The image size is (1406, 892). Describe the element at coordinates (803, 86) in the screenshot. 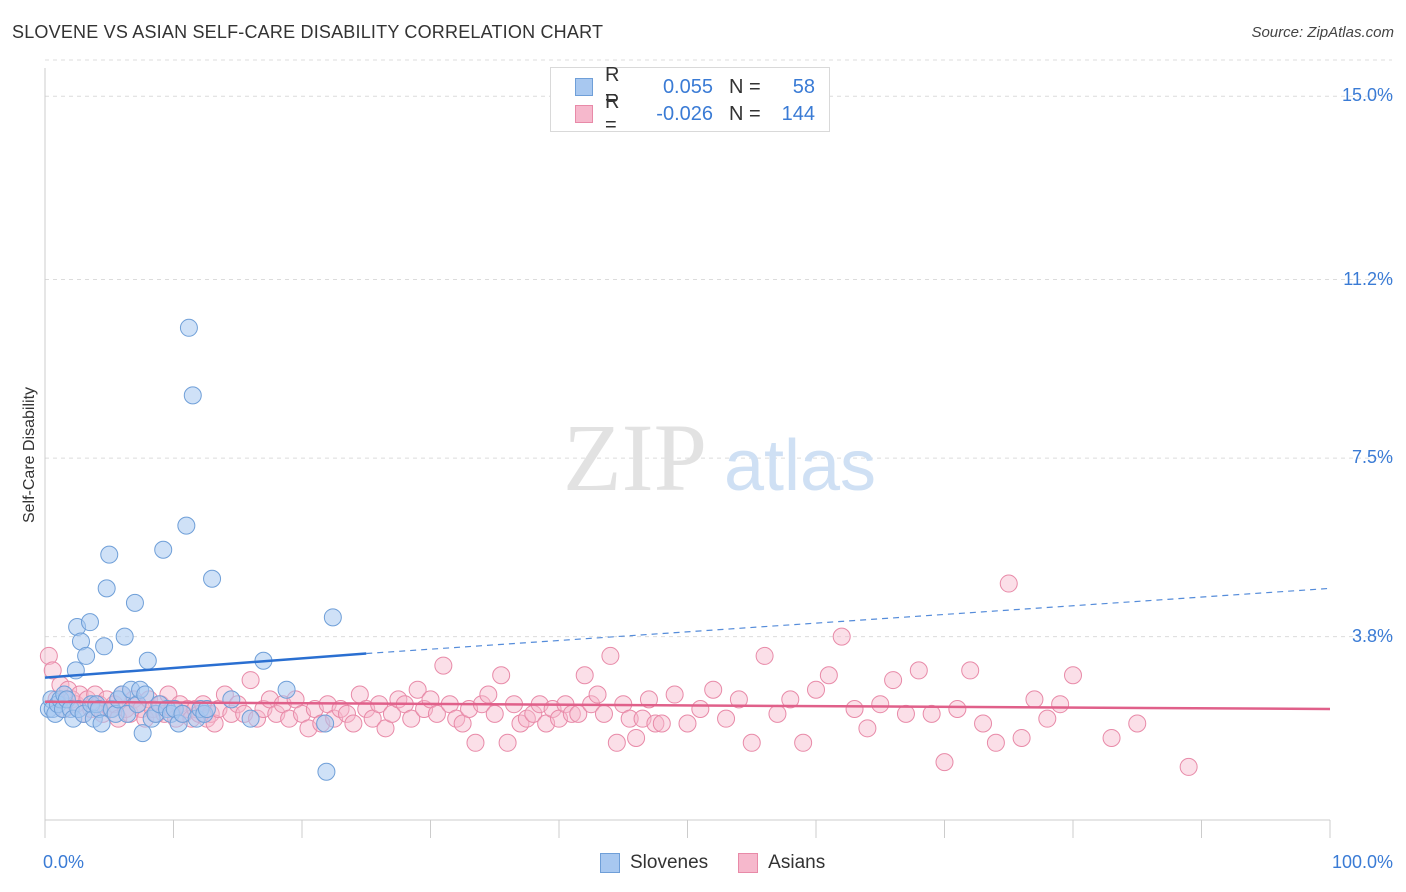

I see `legend-n-value: 58` at that location.